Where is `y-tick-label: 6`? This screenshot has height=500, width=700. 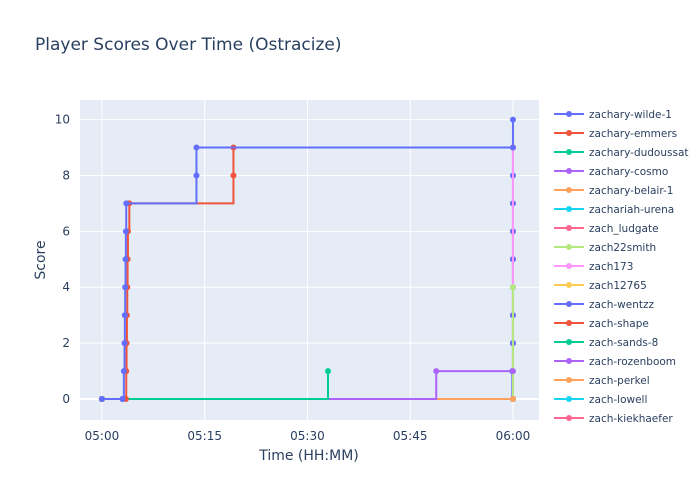
y-tick-label: 6 is located at coordinates (66, 231).